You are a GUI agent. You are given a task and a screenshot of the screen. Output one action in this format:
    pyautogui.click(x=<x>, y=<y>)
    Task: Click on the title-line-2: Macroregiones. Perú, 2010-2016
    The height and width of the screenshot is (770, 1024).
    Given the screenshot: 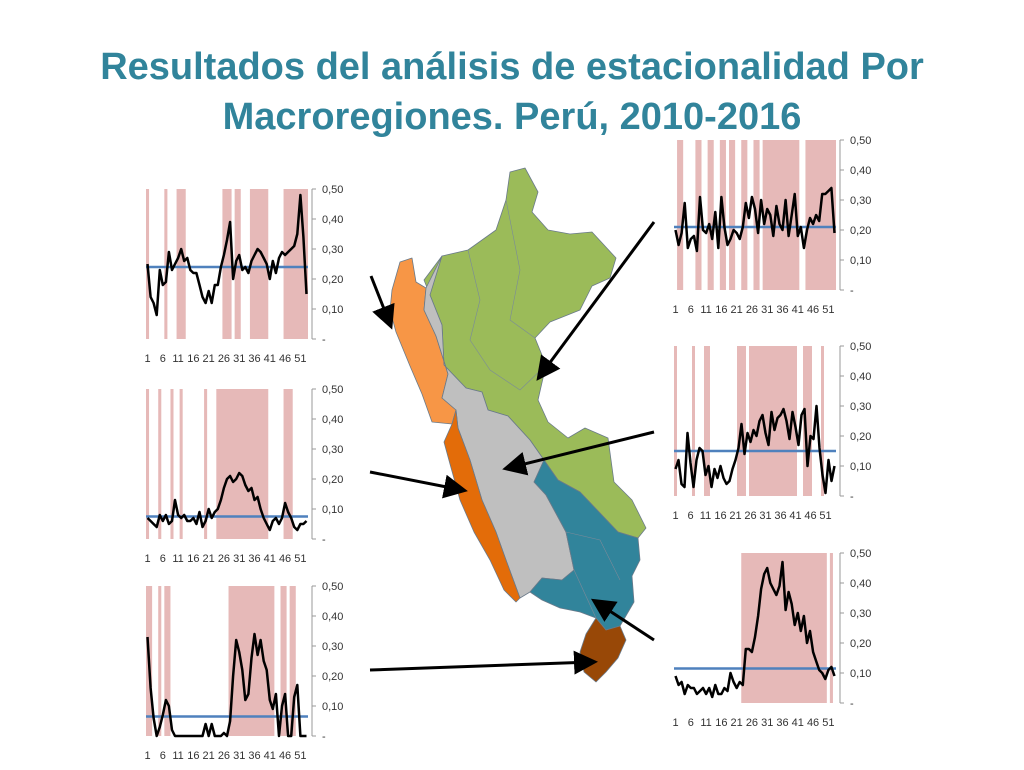 What is the action you would take?
    pyautogui.click(x=512, y=117)
    